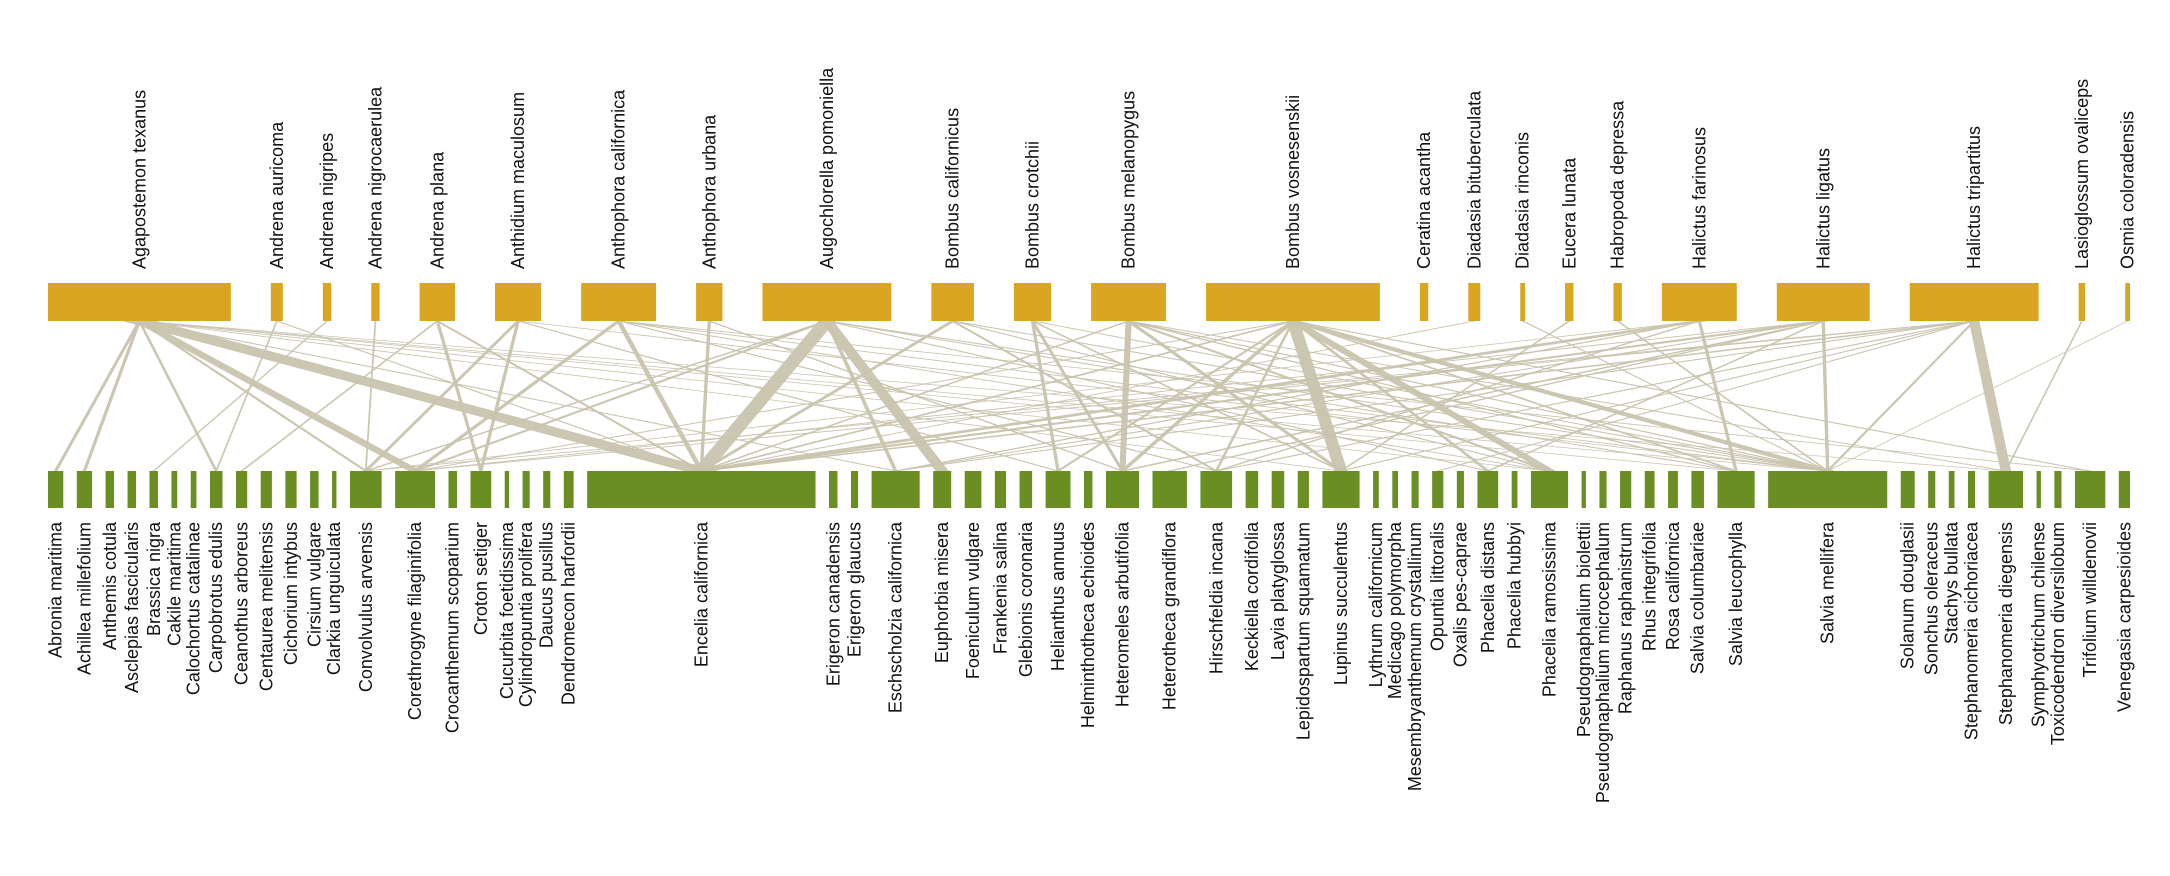 This screenshot has height=876, width=2170. Describe the element at coordinates (1523, 200) in the screenshot. I see `pollinator-label: Diadasia rinconis` at that location.